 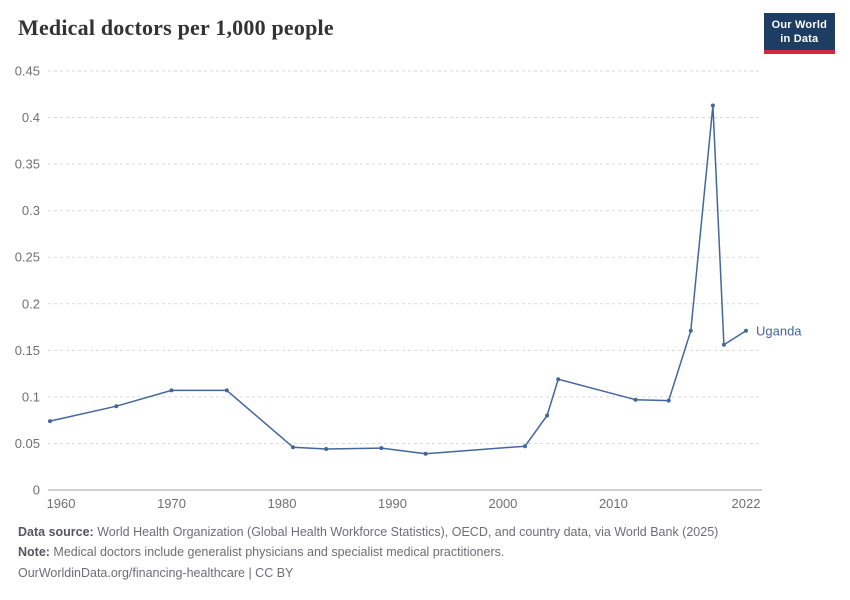 What do you see at coordinates (31, 210) in the screenshot?
I see `y-tick-label: 0.3` at bounding box center [31, 210].